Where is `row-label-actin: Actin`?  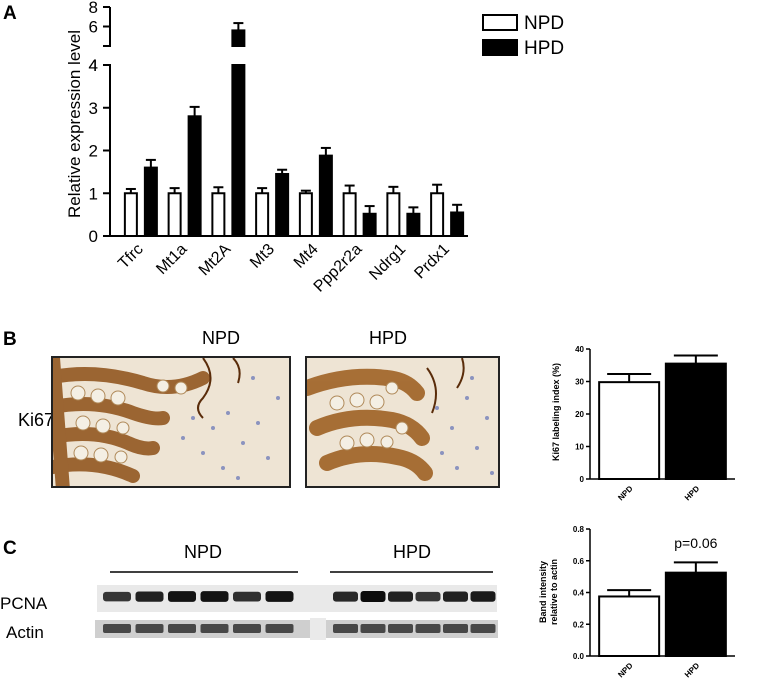
row-label-actin: Actin is located at coordinates (25, 632).